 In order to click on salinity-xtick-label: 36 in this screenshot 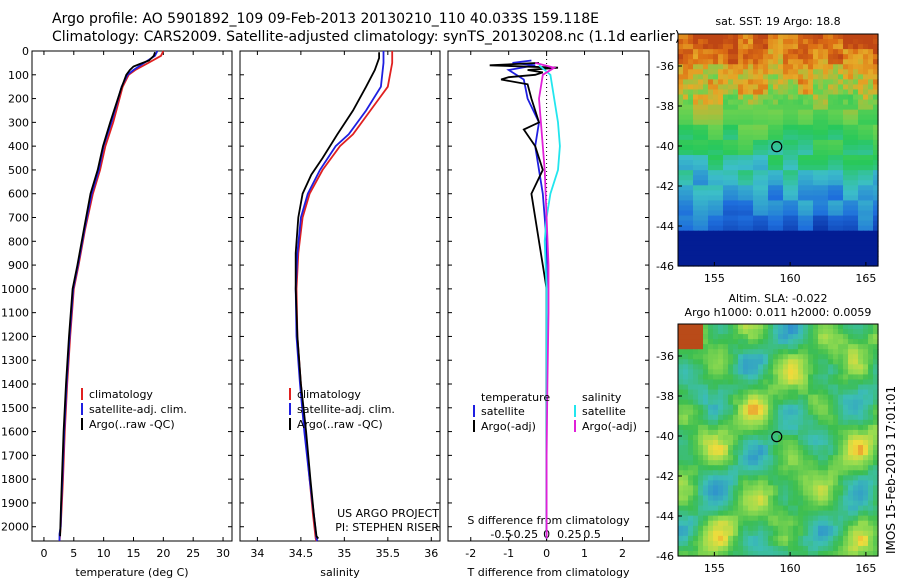, I will do `click(431, 553)`.